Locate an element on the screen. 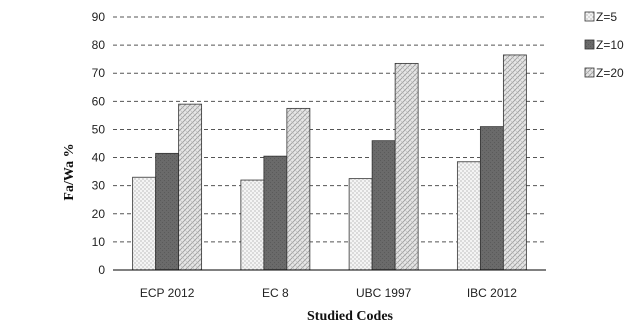  y-tick-label: 10 is located at coordinates (99, 242).